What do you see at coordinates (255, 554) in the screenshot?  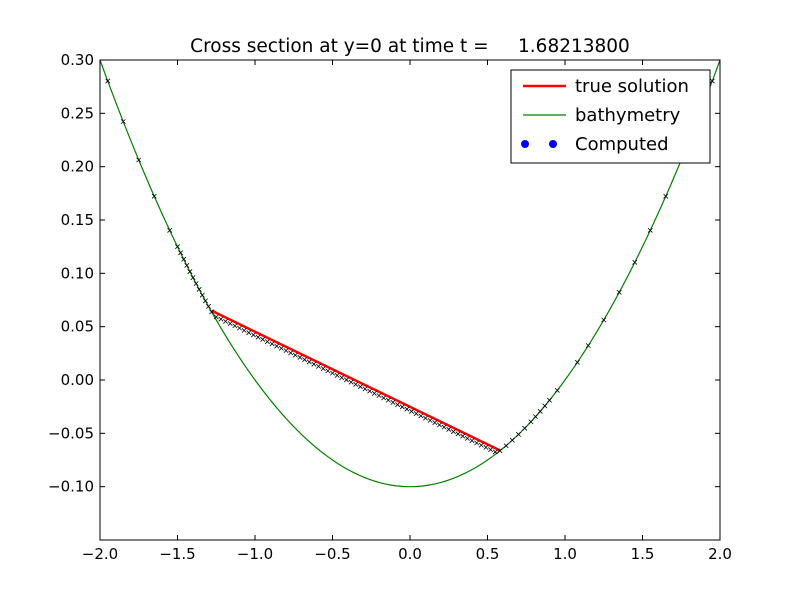 I see `x-tick-label: −1.0` at bounding box center [255, 554].